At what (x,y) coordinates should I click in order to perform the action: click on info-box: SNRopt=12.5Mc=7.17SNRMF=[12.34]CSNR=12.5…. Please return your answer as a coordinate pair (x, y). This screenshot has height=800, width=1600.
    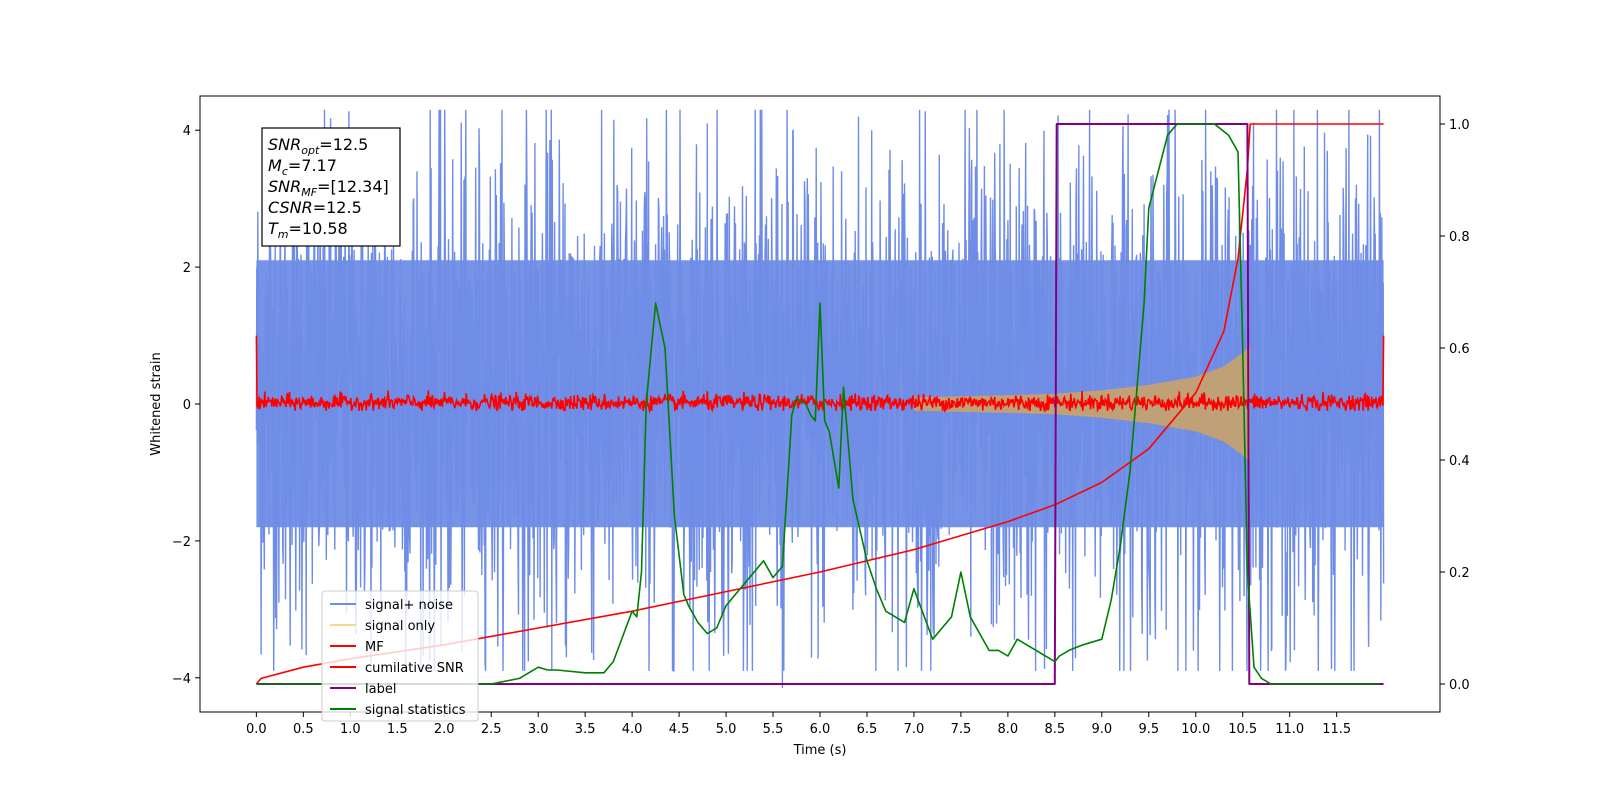
    Looking at the image, I should click on (331, 187).